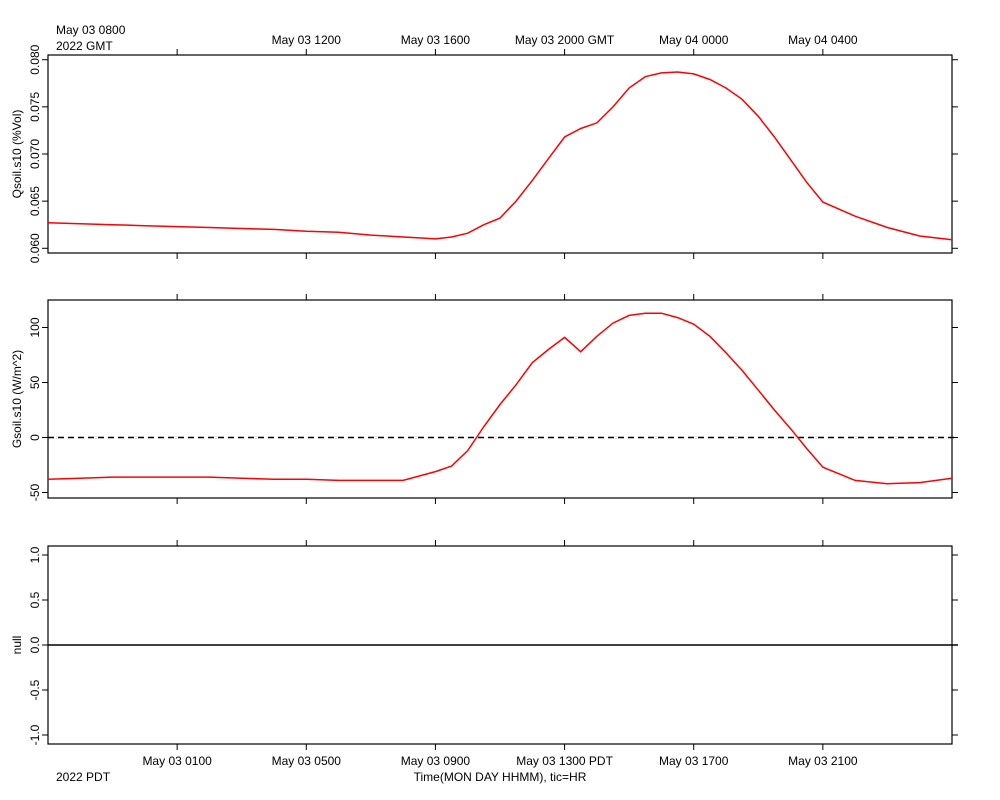  What do you see at coordinates (35, 327) in the screenshot?
I see `panel-2-ytick-label: 100` at bounding box center [35, 327].